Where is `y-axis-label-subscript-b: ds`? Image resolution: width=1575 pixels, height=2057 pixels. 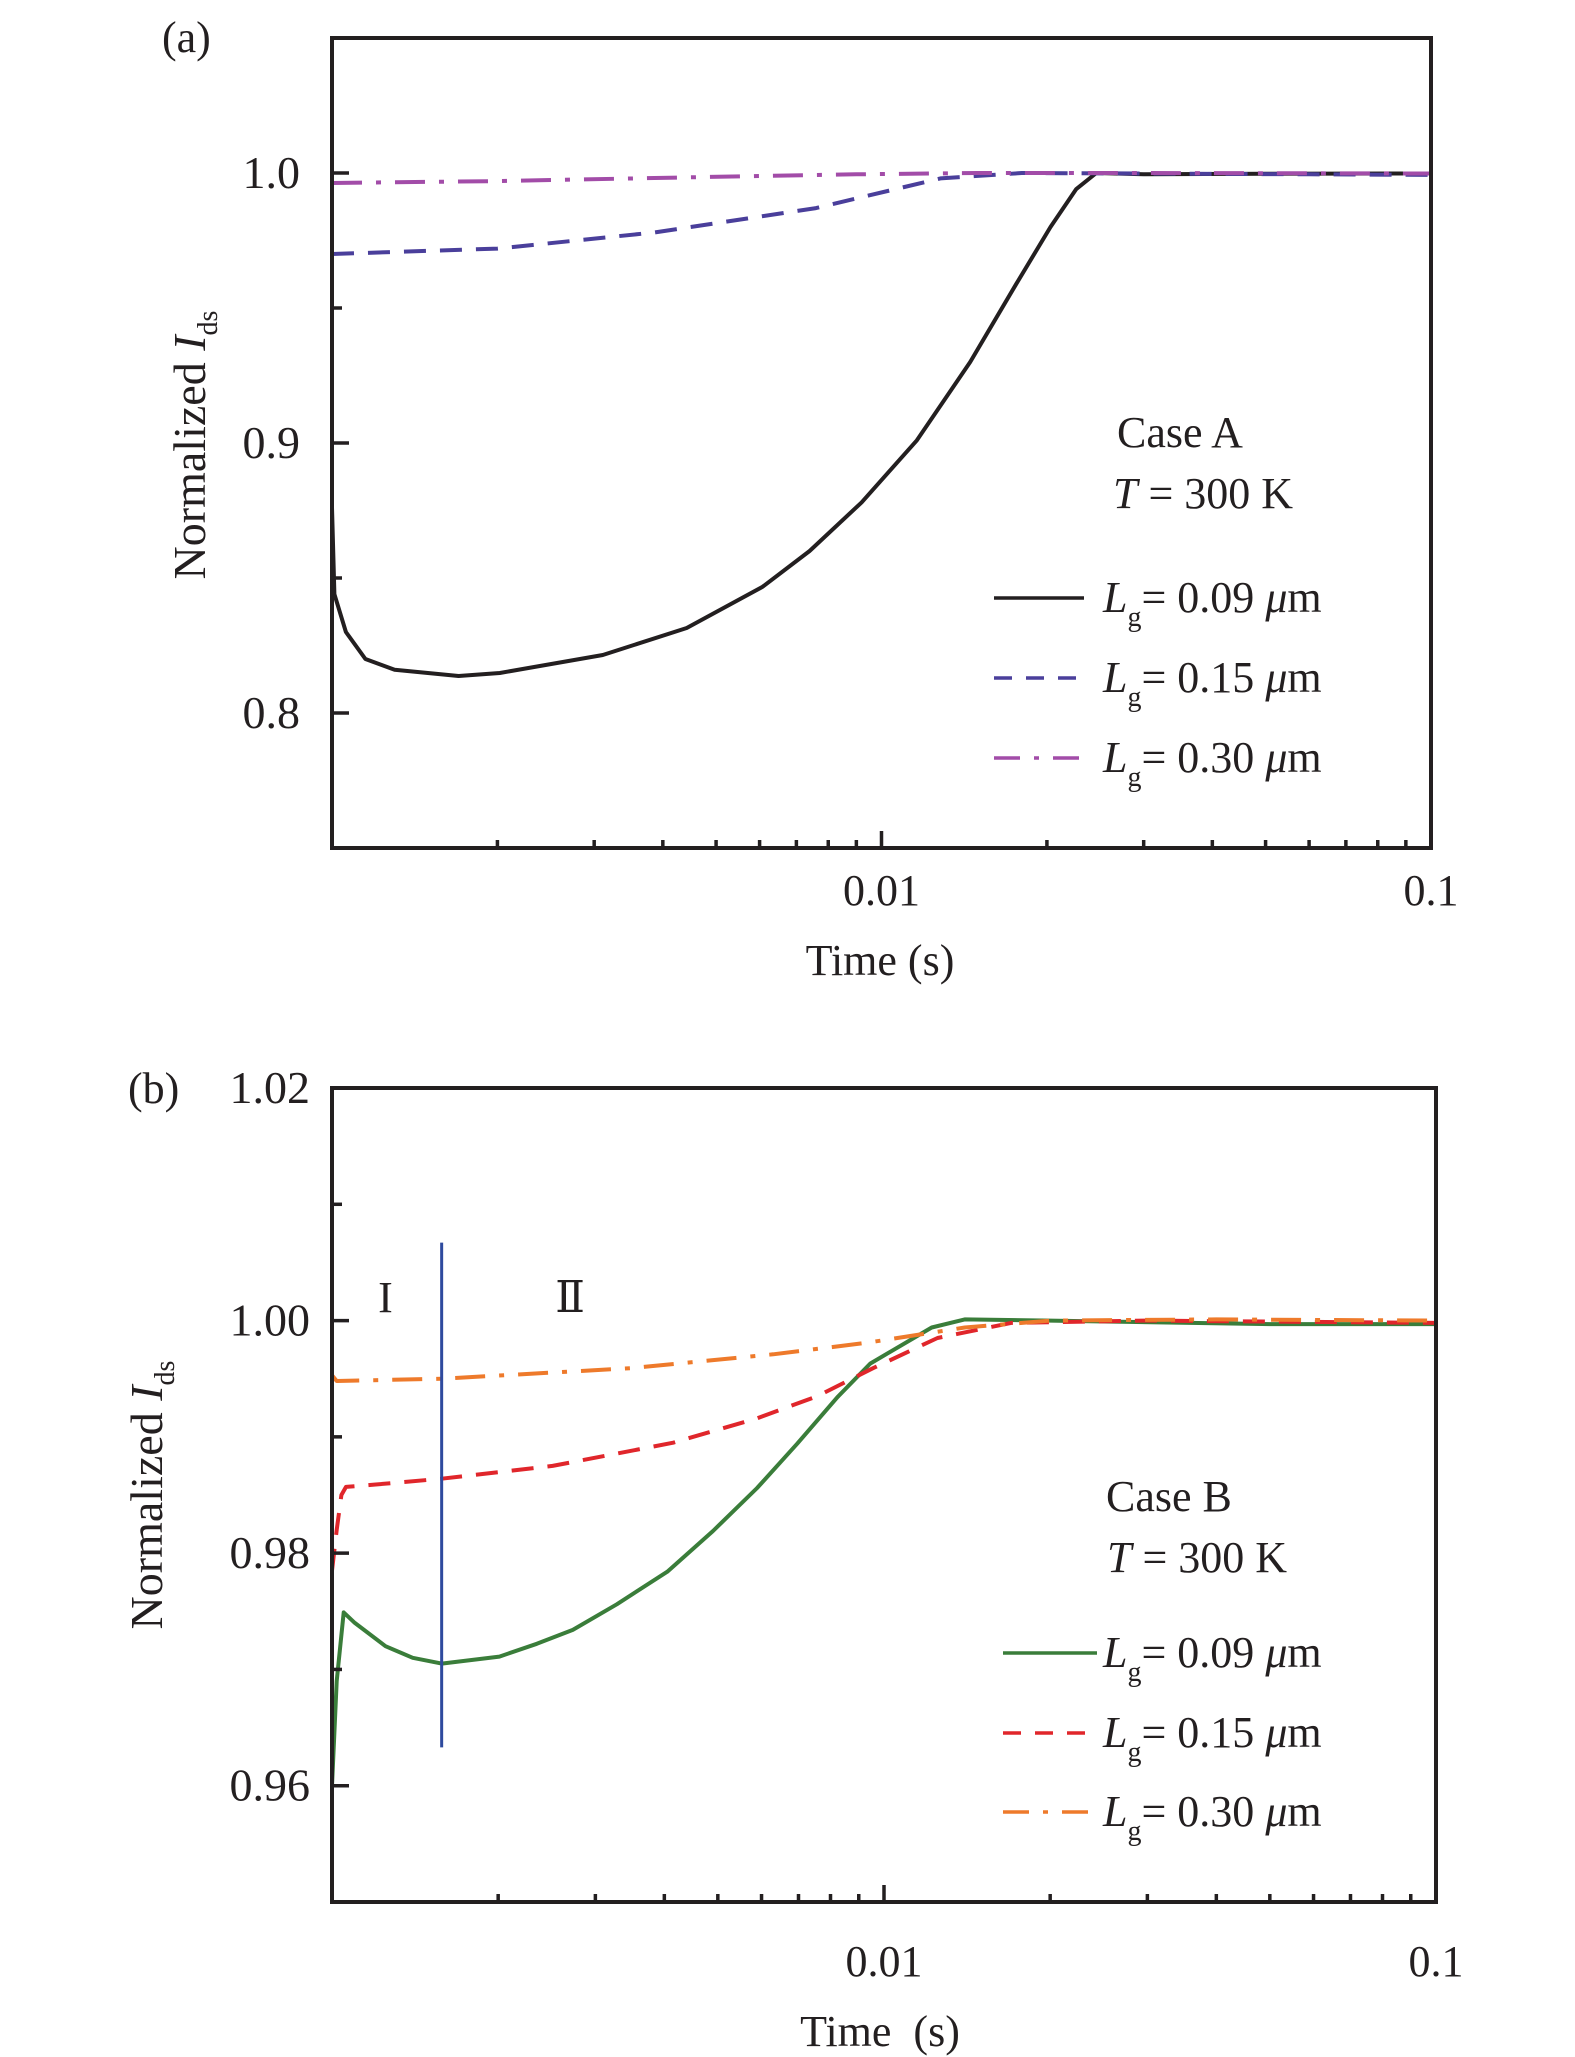 y-axis-label-subscript-b: ds is located at coordinates (165, 1373).